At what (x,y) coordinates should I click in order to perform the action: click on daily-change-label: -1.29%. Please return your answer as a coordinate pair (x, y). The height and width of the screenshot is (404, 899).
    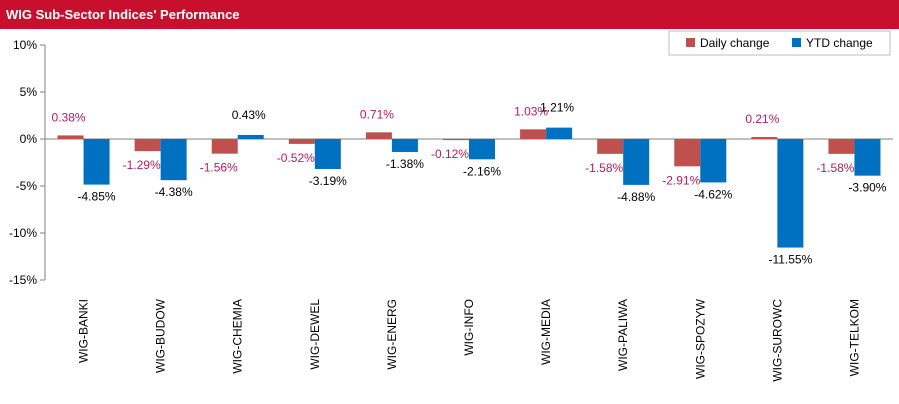
    Looking at the image, I should click on (142, 165).